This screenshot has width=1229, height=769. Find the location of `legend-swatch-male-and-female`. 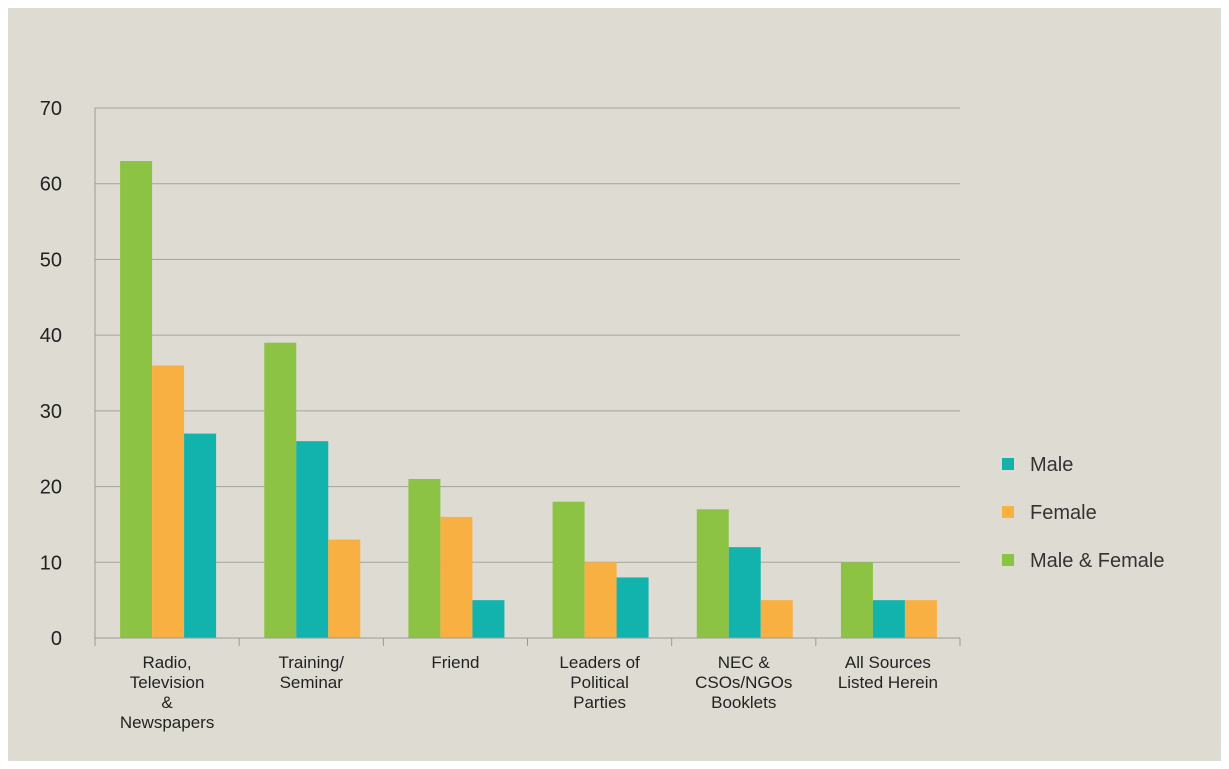

legend-swatch-male-and-female is located at coordinates (1008, 560).